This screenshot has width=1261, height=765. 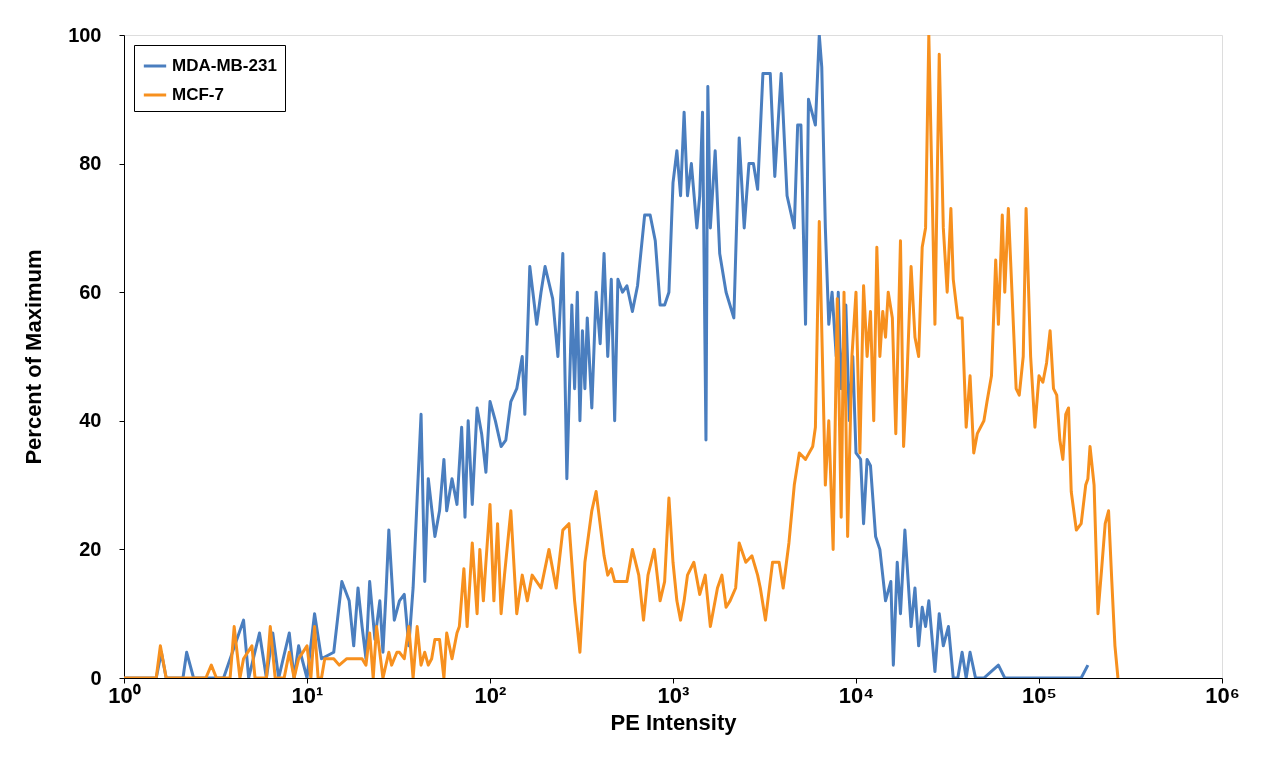 What do you see at coordinates (490, 695) in the screenshot?
I see `x-tick-label: 10²` at bounding box center [490, 695].